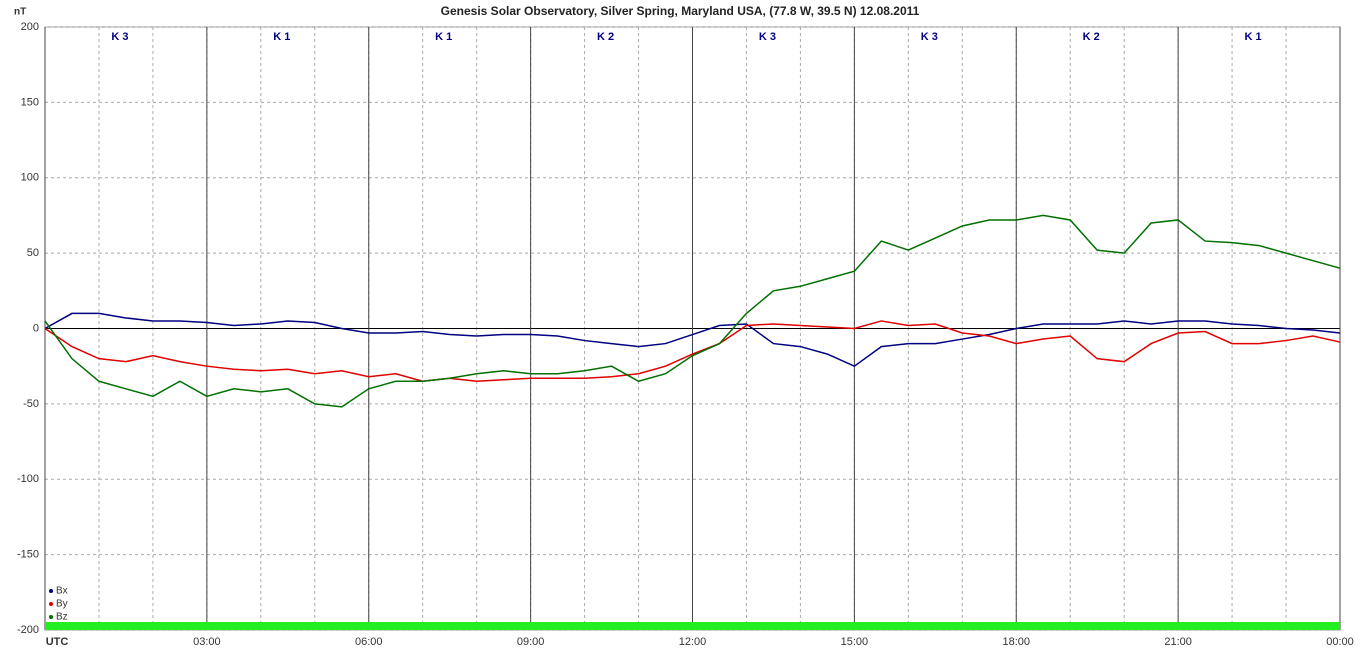  What do you see at coordinates (692, 626) in the screenshot?
I see `status-band` at bounding box center [692, 626].